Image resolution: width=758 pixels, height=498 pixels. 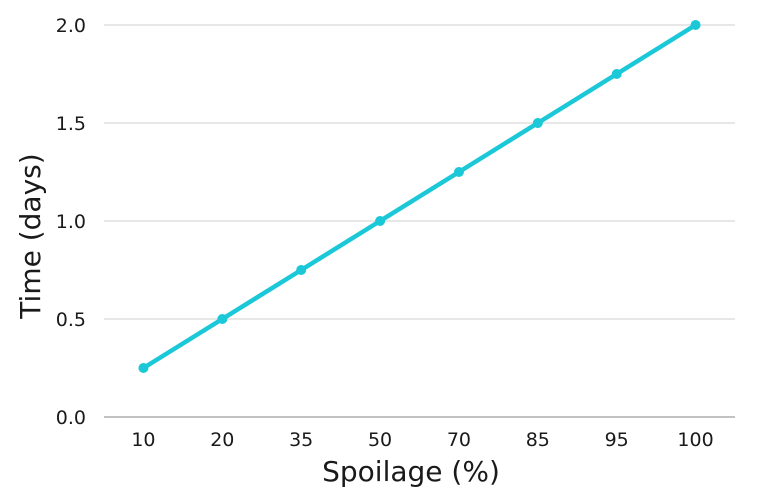 What do you see at coordinates (380, 440) in the screenshot?
I see `x-tick-label: 50` at bounding box center [380, 440].